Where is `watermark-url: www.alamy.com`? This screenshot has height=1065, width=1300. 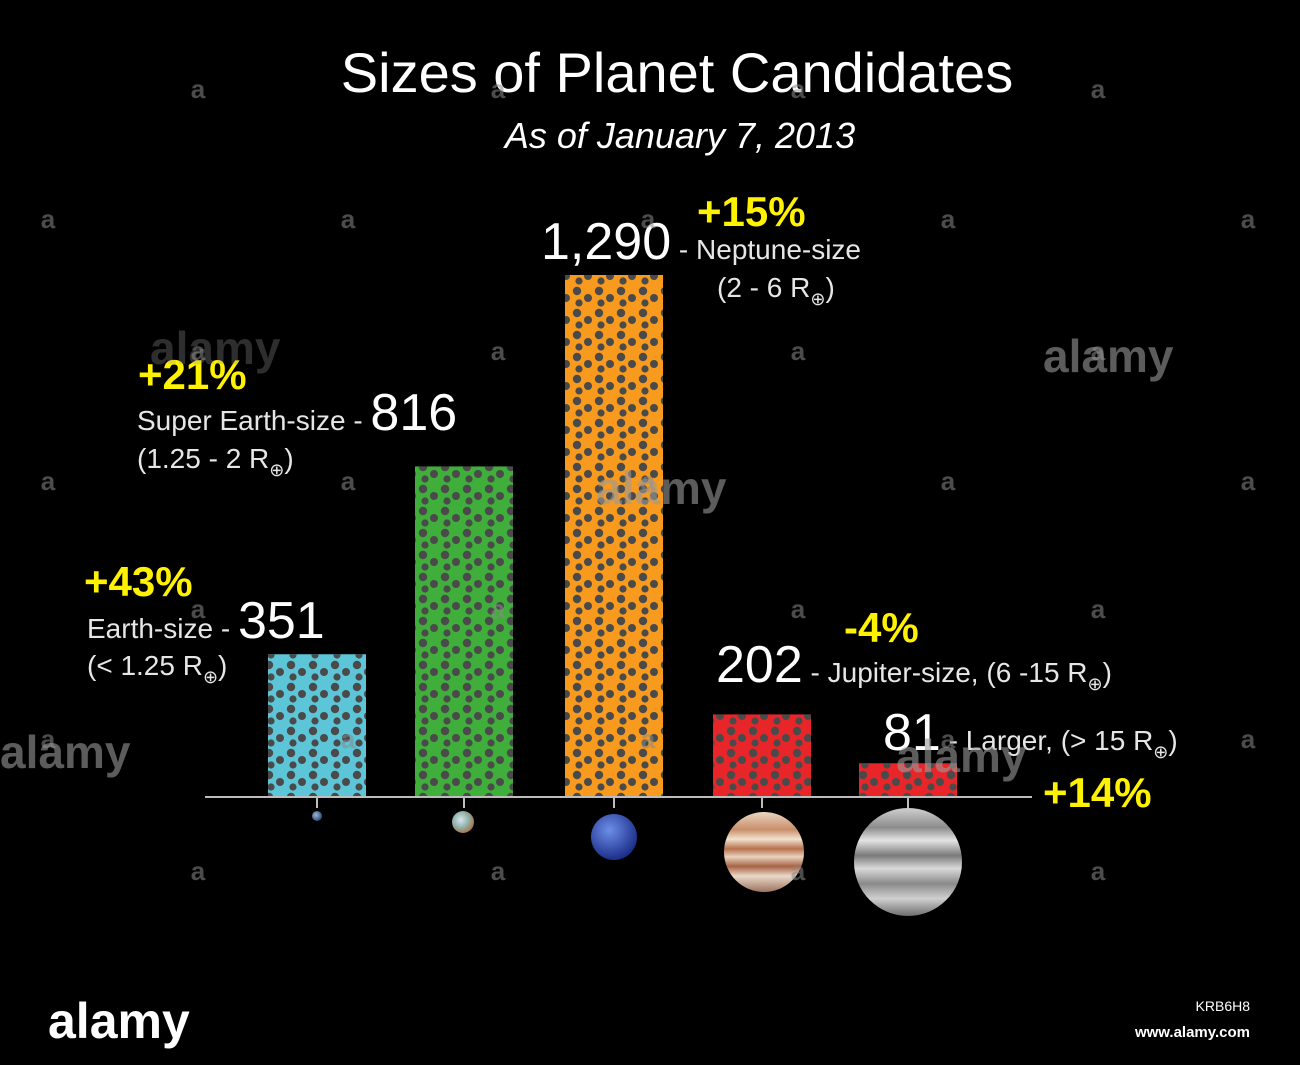
watermark-url: www.alamy.com is located at coordinates (1192, 1032).